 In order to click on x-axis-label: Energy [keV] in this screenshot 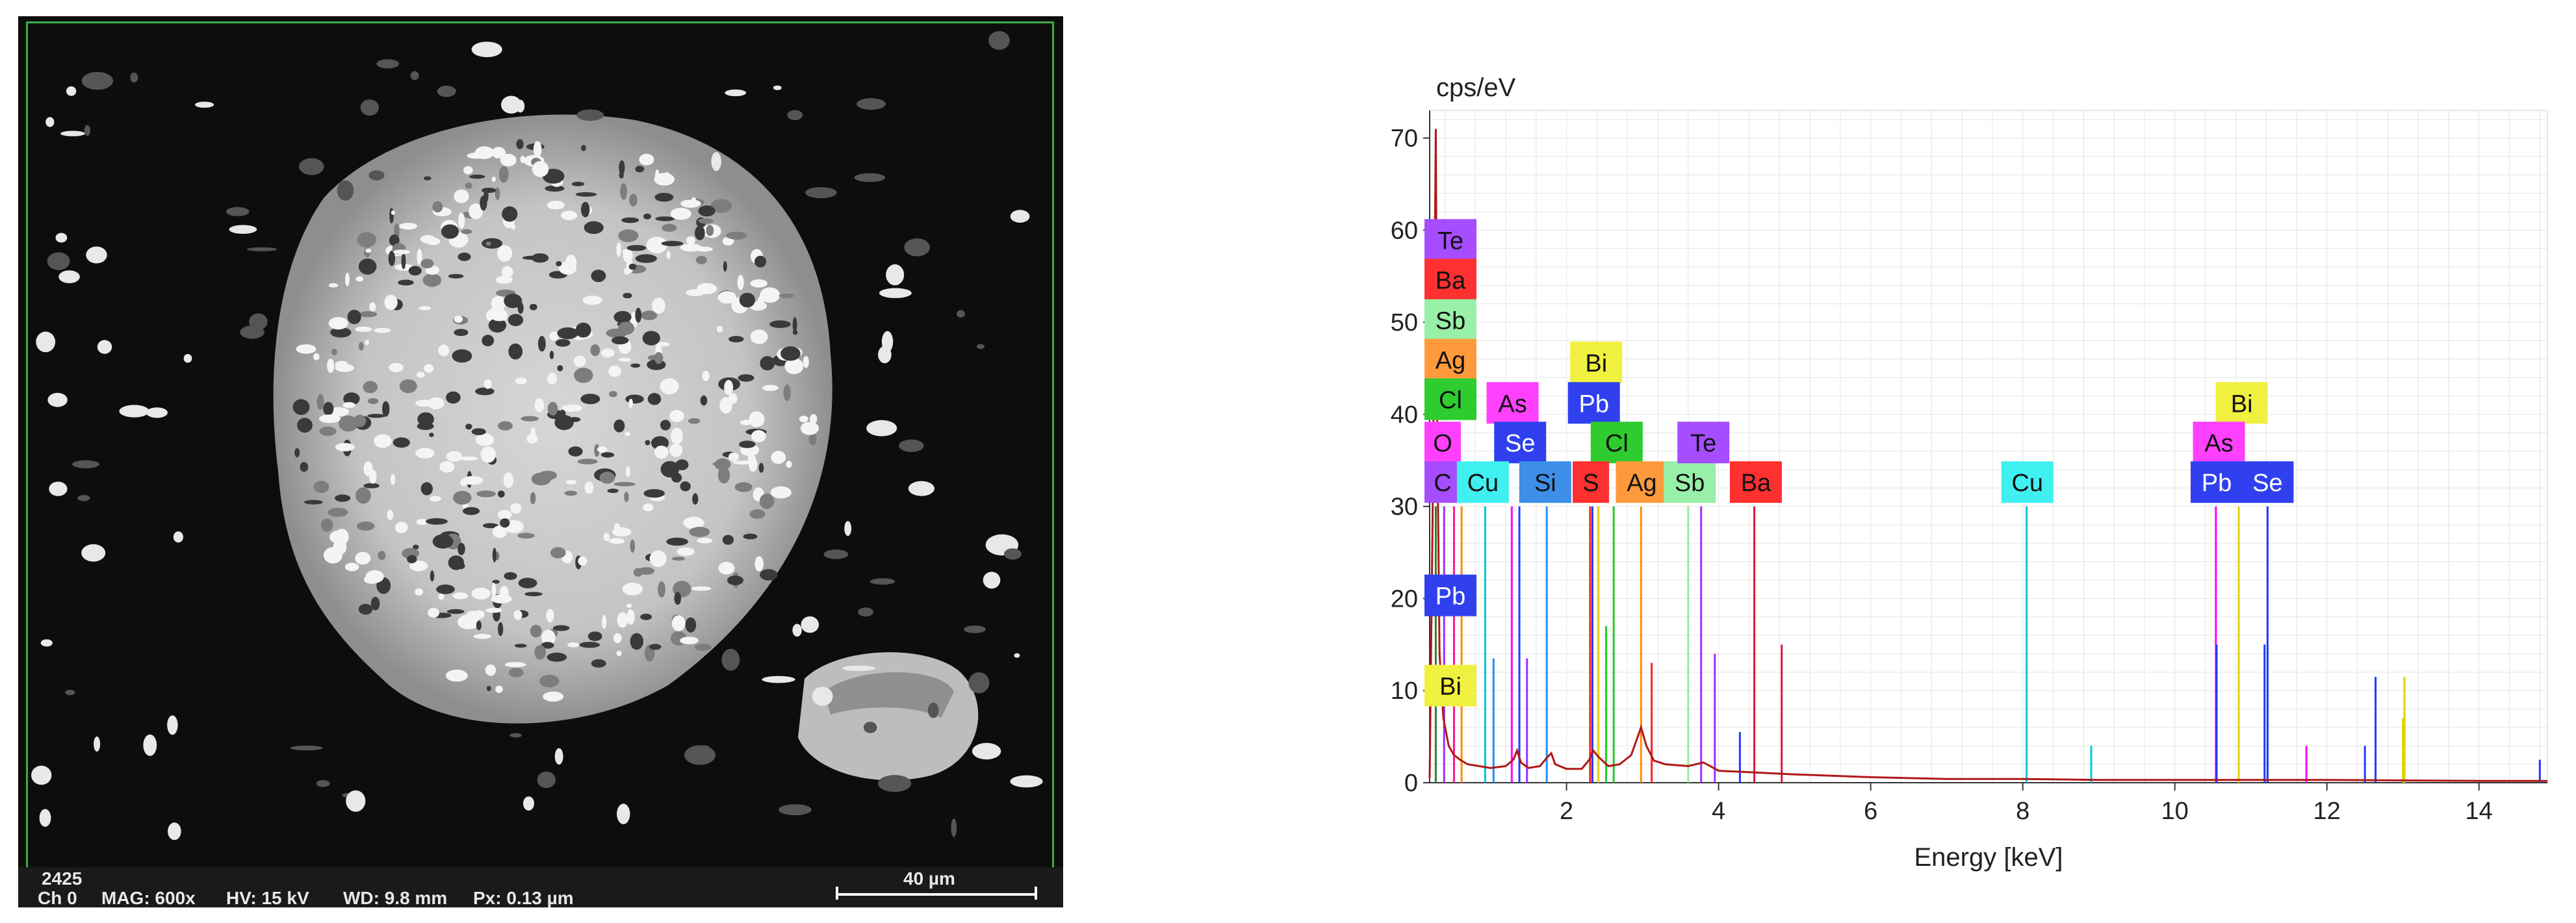, I will do `click(1989, 858)`.